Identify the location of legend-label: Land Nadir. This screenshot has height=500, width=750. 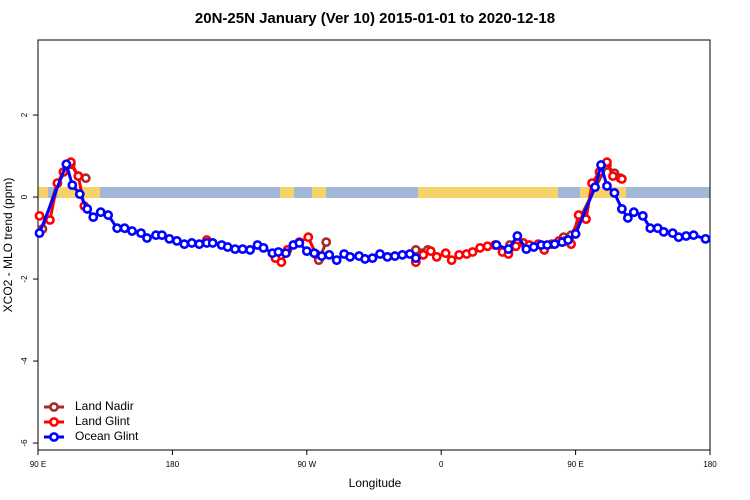
(104, 406).